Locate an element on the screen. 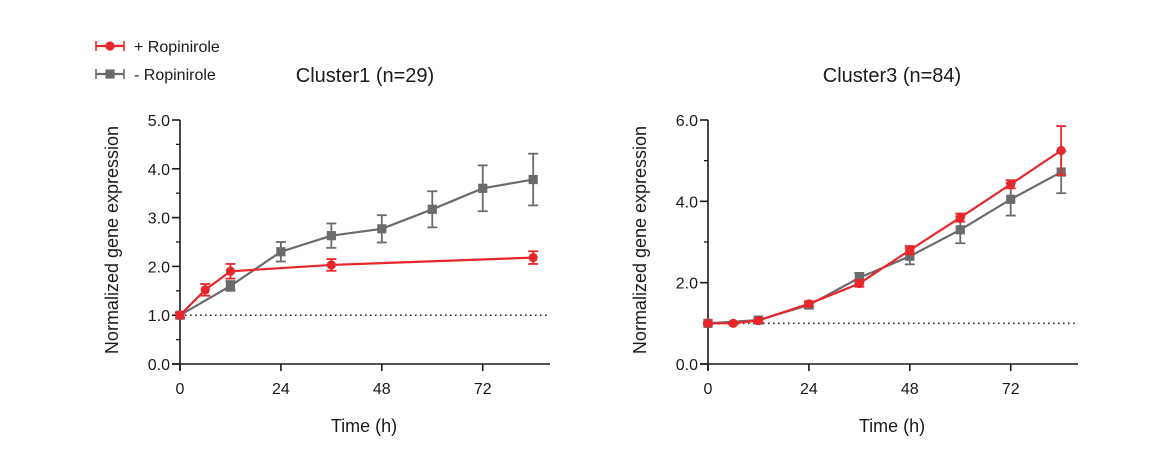 This screenshot has width=1164, height=452. y-tick-label: 1.0 is located at coordinates (159, 316).